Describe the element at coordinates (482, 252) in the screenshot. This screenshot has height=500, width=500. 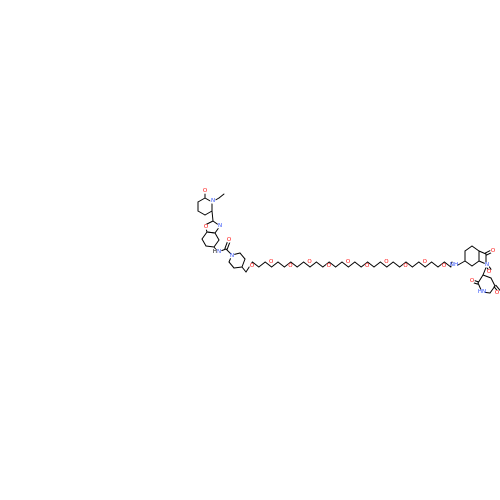
I see `isoindoline-imide-bond` at that location.